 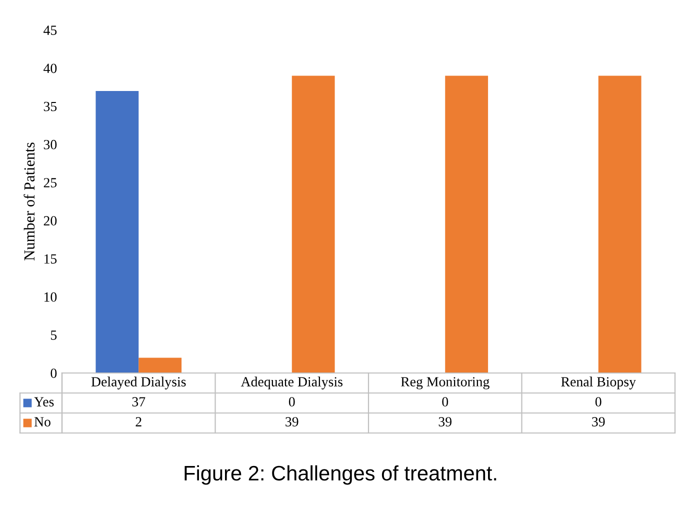 What do you see at coordinates (139, 421) in the screenshot?
I see `data-label: 2` at bounding box center [139, 421].